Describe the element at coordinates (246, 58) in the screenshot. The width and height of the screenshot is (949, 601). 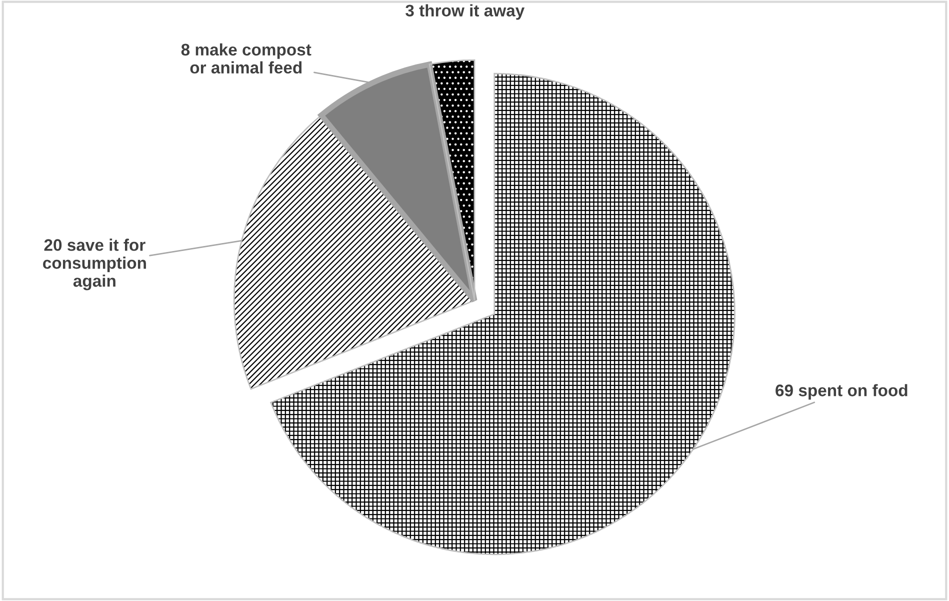
I see `slice-label: 8 make compost or animal feed` at that location.